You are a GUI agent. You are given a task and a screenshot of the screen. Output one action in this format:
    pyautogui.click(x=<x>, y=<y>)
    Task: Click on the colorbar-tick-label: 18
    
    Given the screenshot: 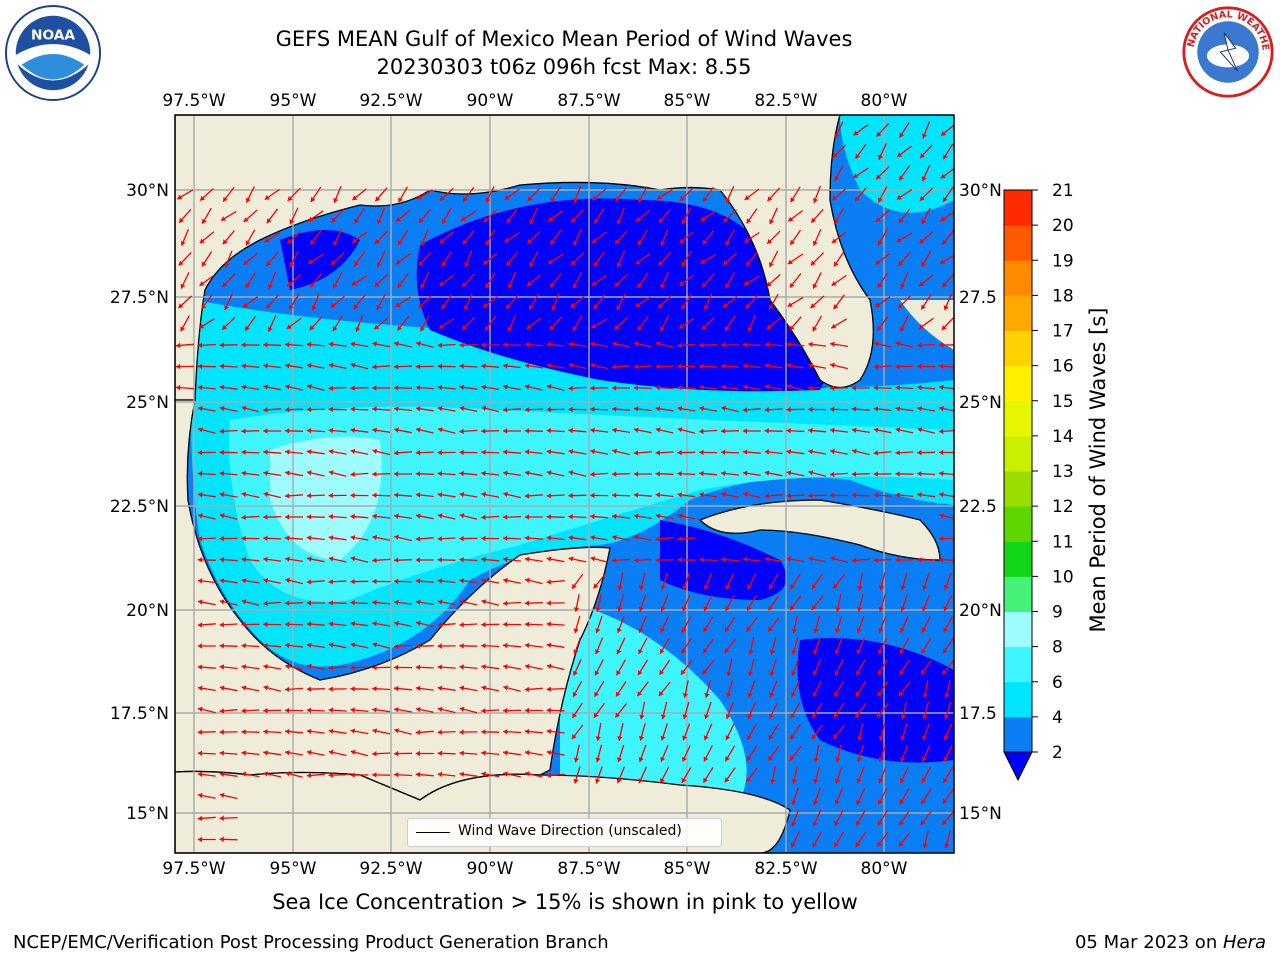 What is the action you would take?
    pyautogui.click(x=1063, y=296)
    